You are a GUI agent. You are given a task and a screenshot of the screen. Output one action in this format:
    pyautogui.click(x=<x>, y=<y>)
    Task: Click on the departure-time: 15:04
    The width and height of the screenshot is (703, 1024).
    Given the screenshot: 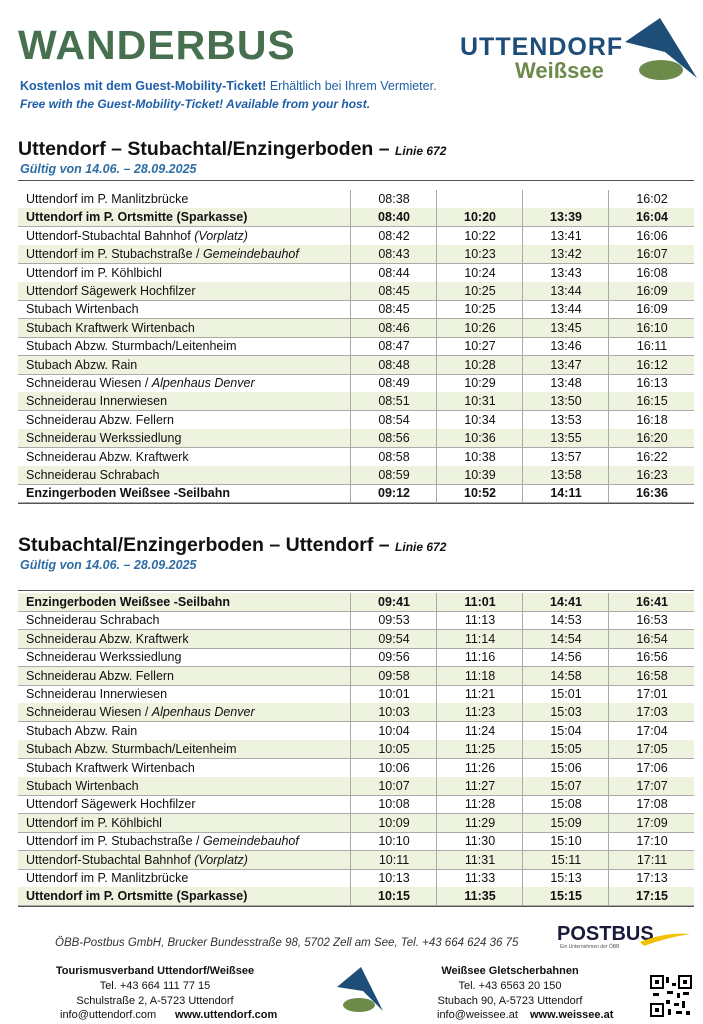 What is the action you would take?
    pyautogui.click(x=565, y=730)
    